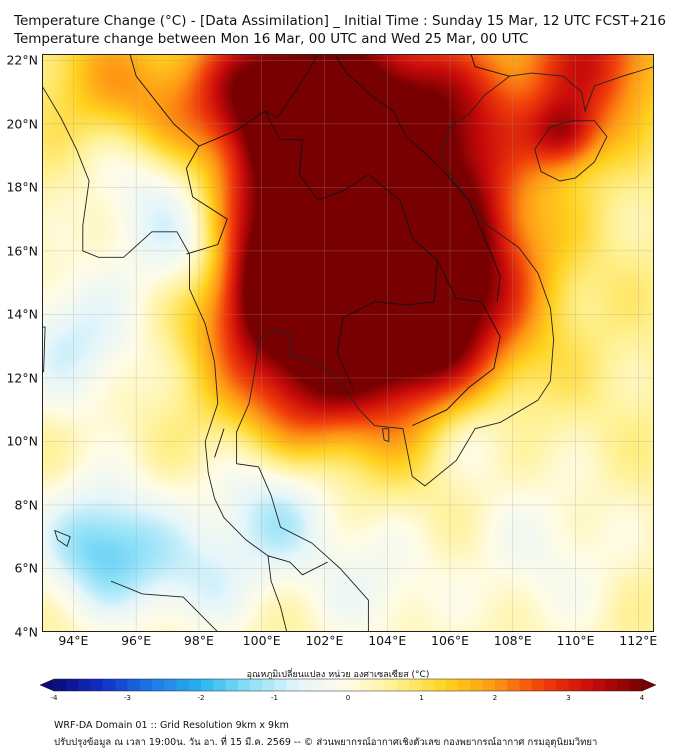 This screenshot has height=756, width=676. What do you see at coordinates (348, 698) in the screenshot?
I see `colorbar-tick: 0` at bounding box center [348, 698].